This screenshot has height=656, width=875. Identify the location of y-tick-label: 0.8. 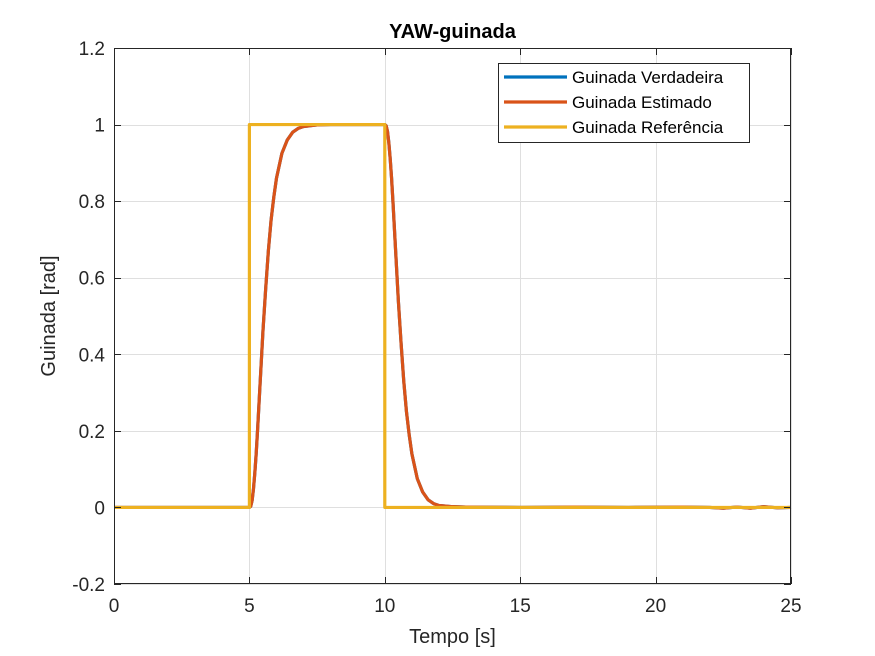
(92, 202).